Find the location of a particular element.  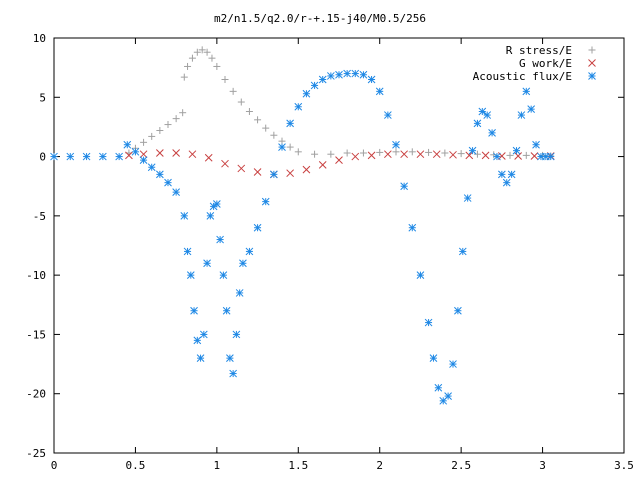

y-tick-label: -5 is located at coordinates (39, 216).